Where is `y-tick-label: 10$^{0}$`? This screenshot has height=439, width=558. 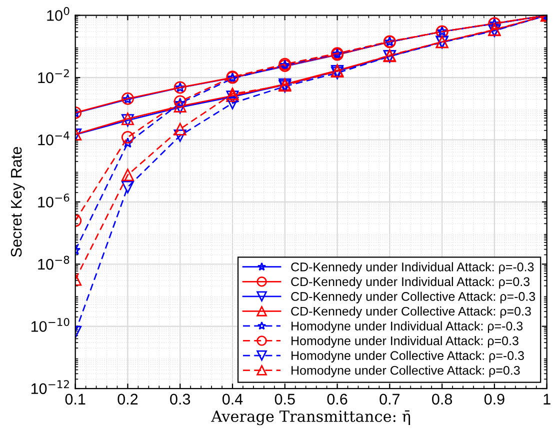 y-tick-label: 10$^{0}$ is located at coordinates (58, 14).